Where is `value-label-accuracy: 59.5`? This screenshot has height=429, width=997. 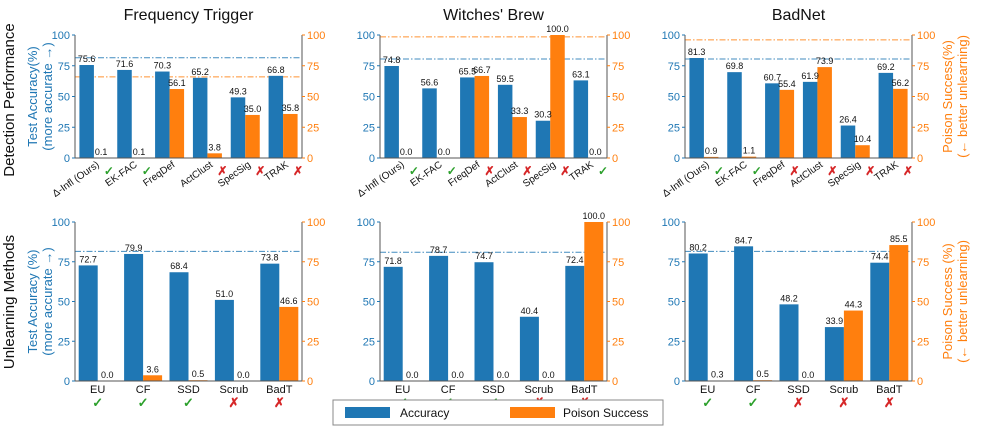 value-label-accuracy: 59.5 is located at coordinates (505, 79).